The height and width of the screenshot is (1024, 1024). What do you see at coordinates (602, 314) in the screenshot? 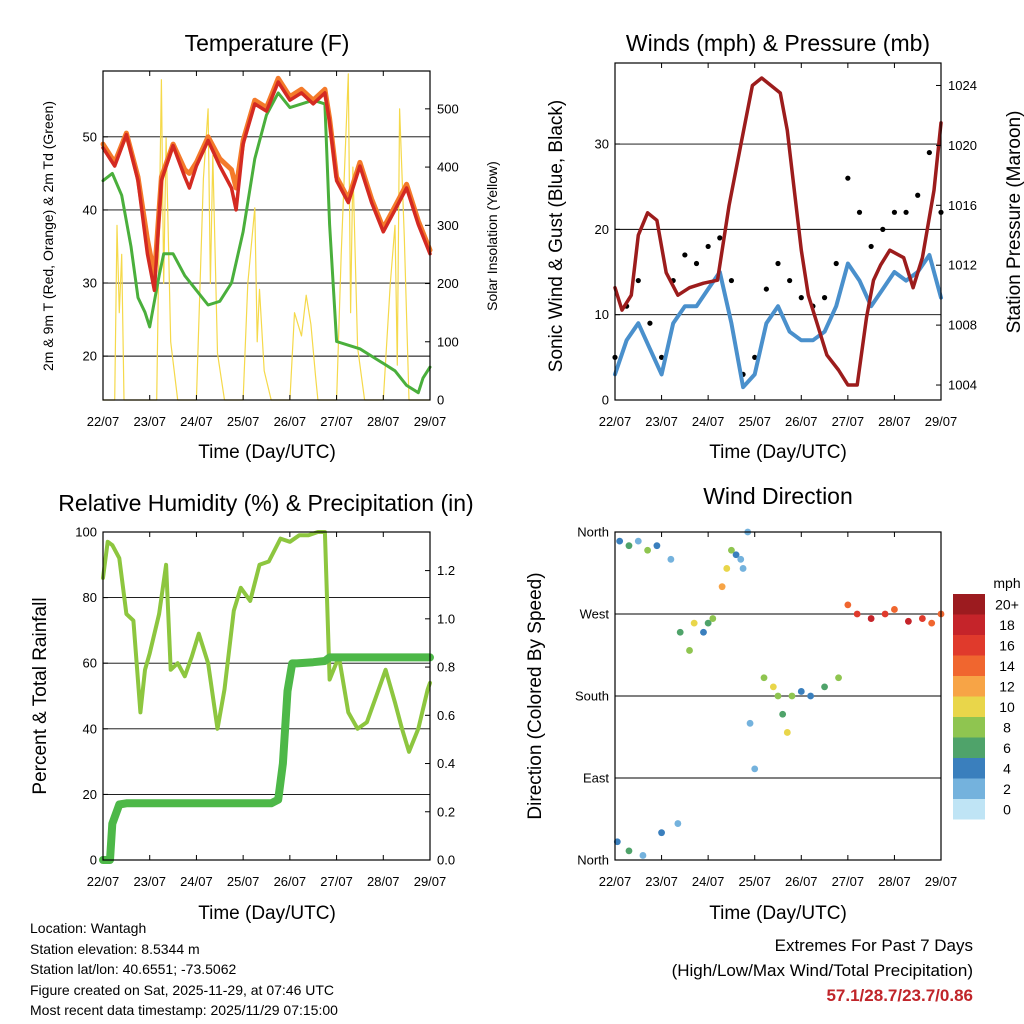
I see `wind-y-tick-label: 10` at bounding box center [602, 314].